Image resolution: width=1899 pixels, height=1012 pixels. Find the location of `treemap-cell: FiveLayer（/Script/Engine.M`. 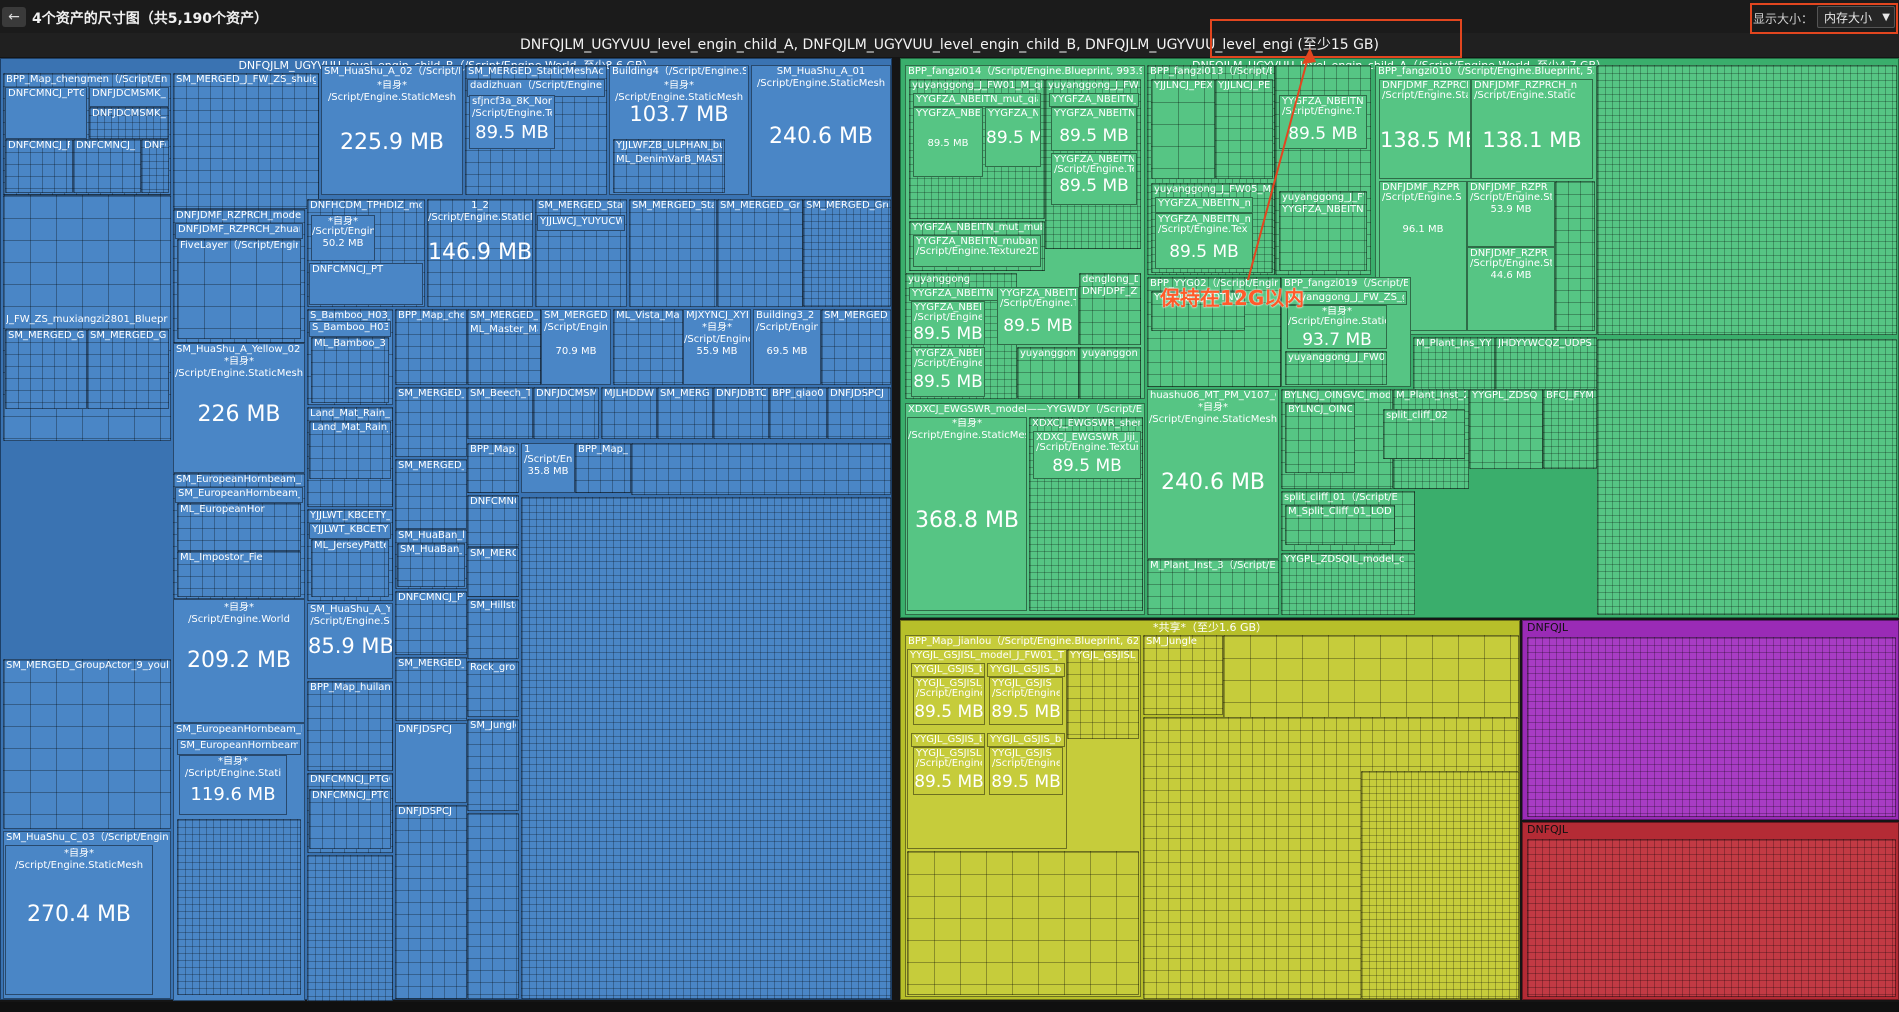

treemap-cell: FiveLayer（/Script/Engine.M is located at coordinates (239, 289).